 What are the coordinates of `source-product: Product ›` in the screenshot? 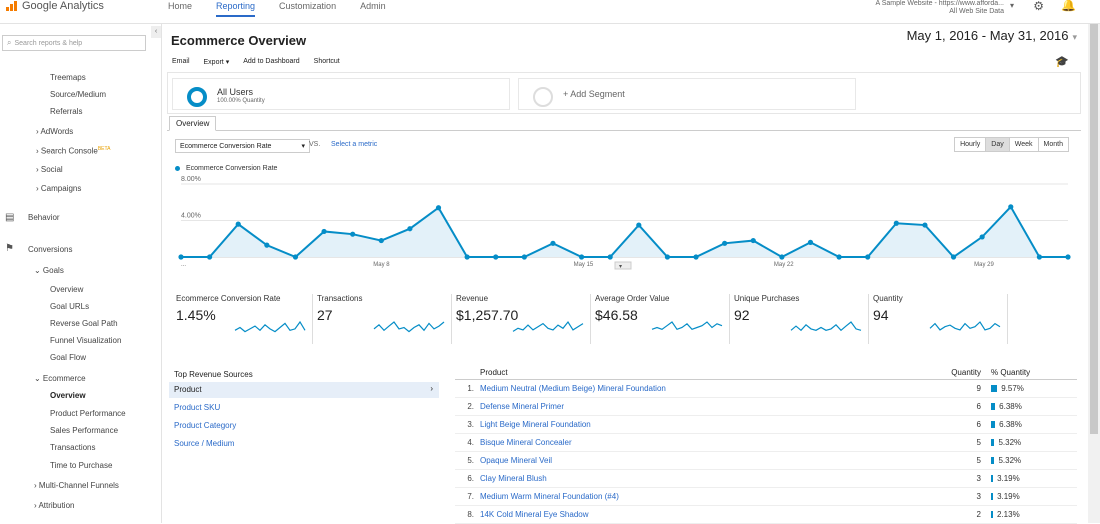 It's located at (304, 390).